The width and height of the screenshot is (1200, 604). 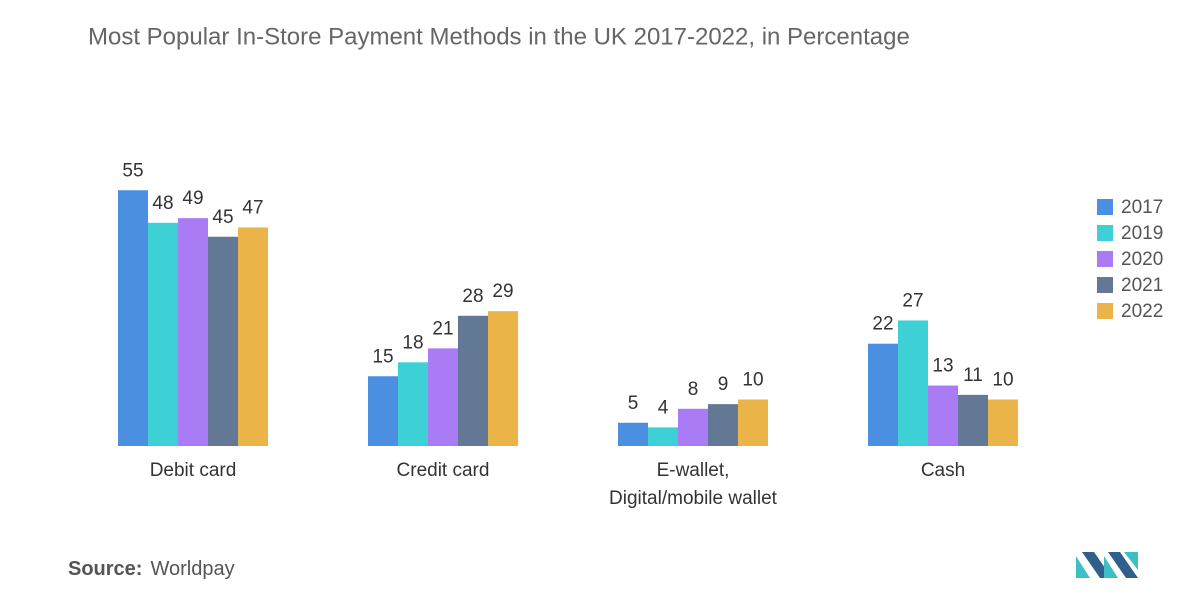 I want to click on x-tick-label: Cash, so click(x=943, y=470).